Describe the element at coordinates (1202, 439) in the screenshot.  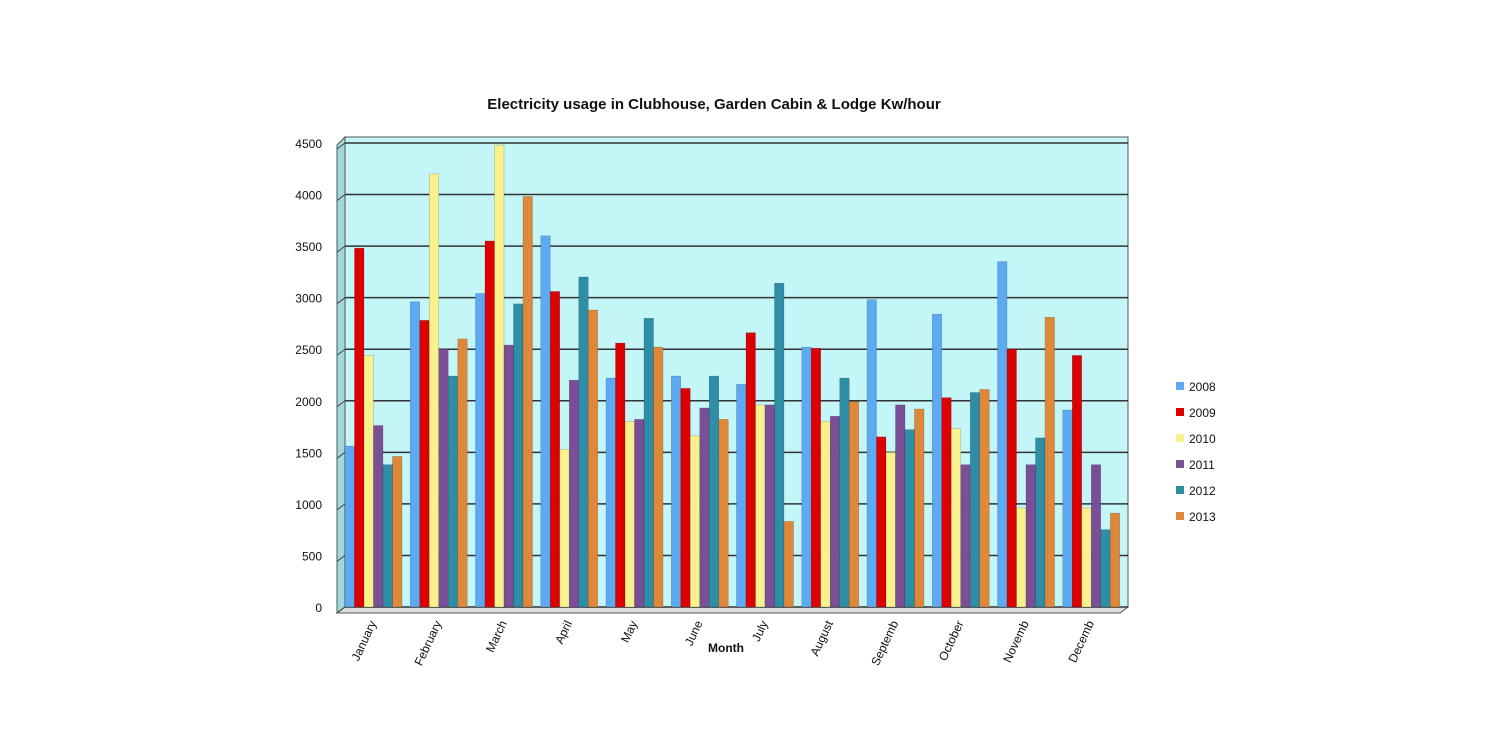
I see `legend-label: 2010` at that location.